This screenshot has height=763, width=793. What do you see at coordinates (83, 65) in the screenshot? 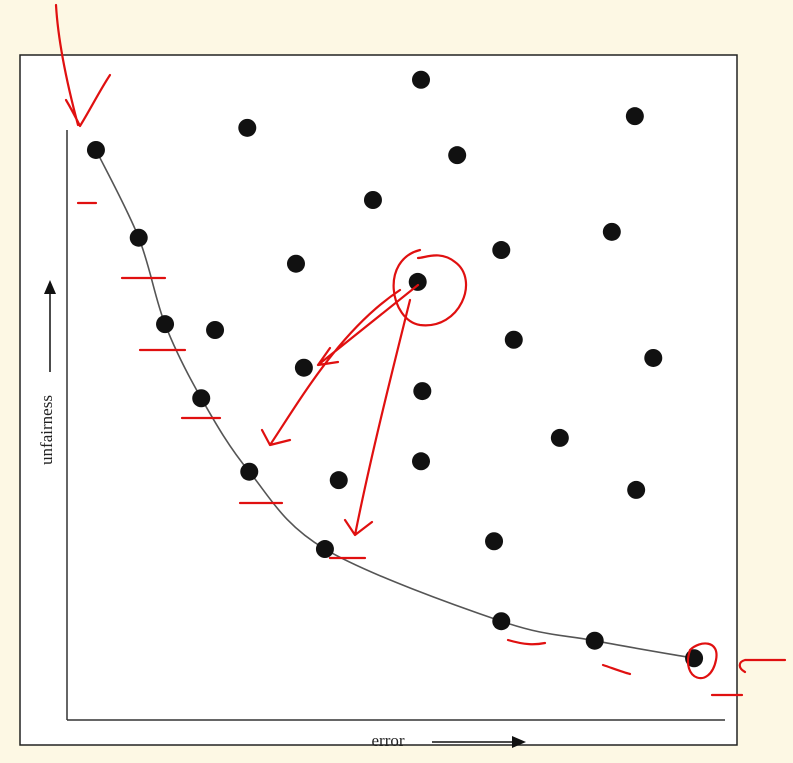
I see `ink-mark` at bounding box center [83, 65].